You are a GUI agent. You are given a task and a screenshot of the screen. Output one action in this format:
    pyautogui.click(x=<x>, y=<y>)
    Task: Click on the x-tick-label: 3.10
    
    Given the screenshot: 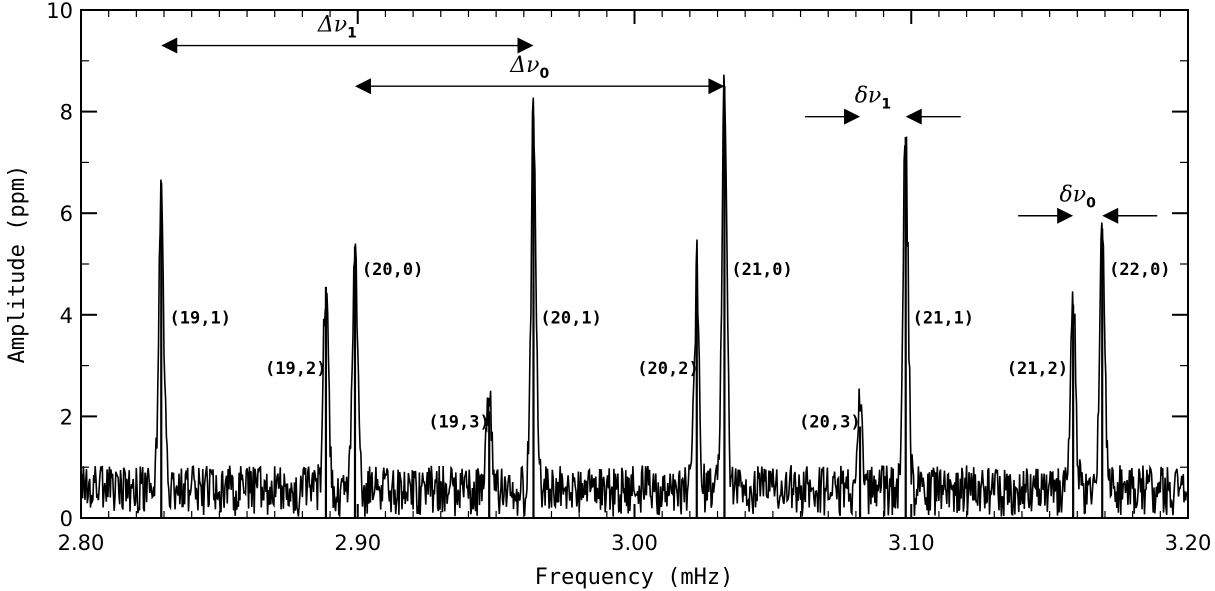 What is the action you would take?
    pyautogui.click(x=911, y=543)
    